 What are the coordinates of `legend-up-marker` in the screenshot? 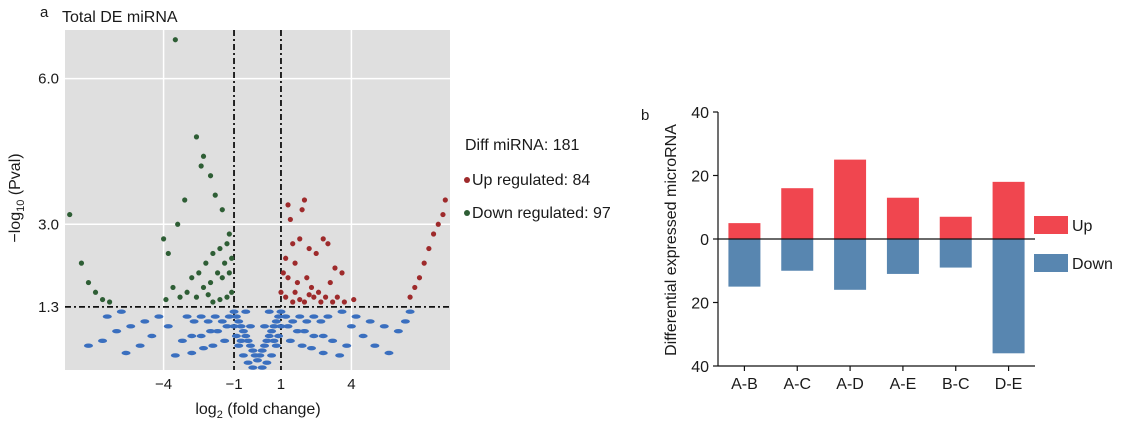 It's located at (467, 180).